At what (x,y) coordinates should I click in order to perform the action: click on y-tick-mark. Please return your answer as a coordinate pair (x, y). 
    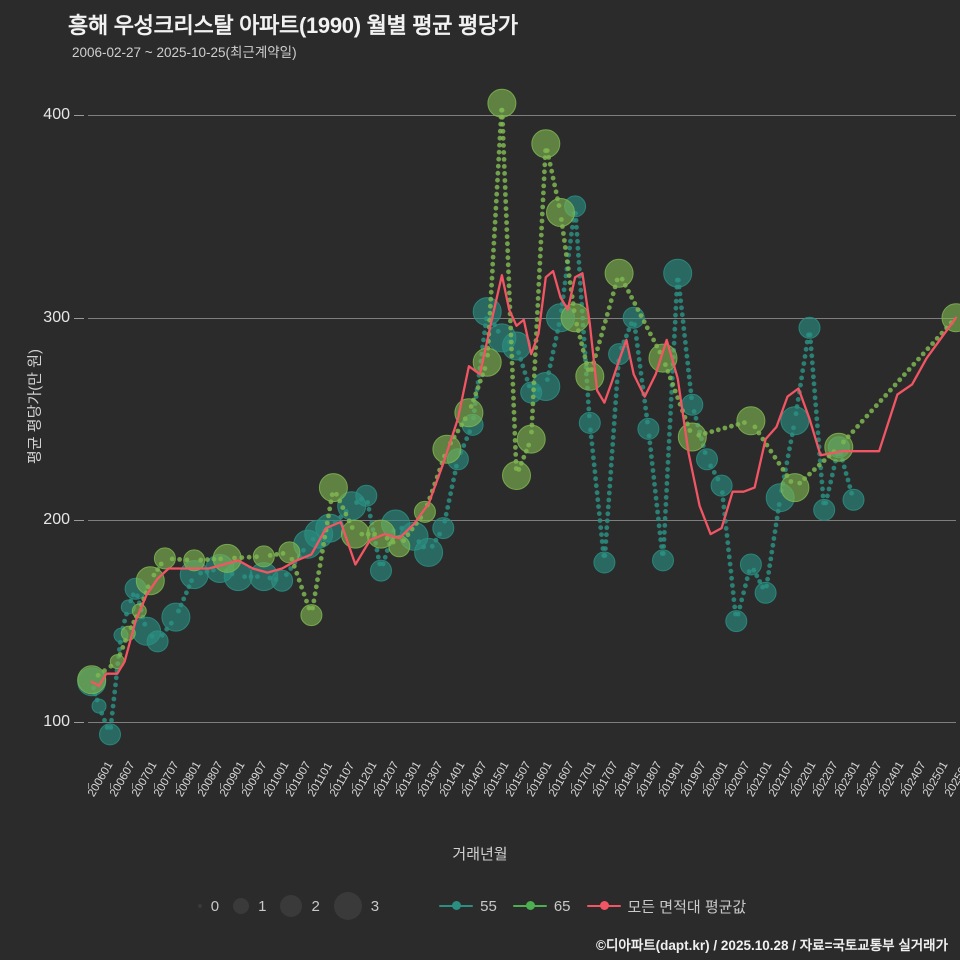
    Looking at the image, I should click on (79, 116).